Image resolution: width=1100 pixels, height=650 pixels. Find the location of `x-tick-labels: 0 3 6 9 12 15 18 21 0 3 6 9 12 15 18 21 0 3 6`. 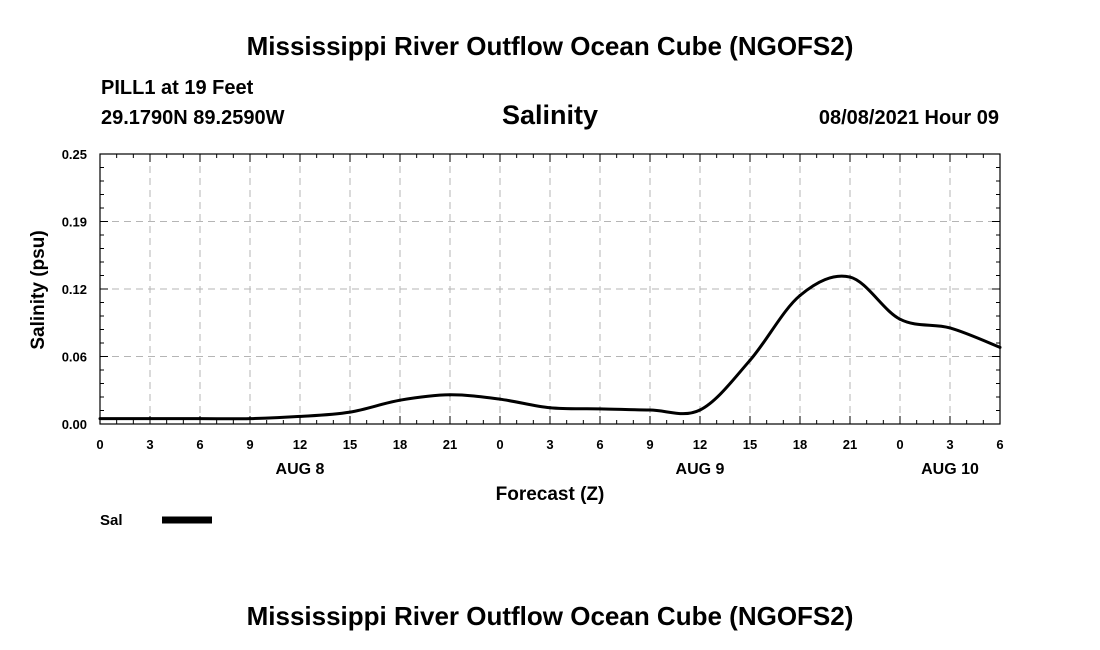

x-tick-labels: 0 3 6 9 12 15 18 21 0 3 6 9 12 15 18 21 0 3 6 is located at coordinates (549, 444).